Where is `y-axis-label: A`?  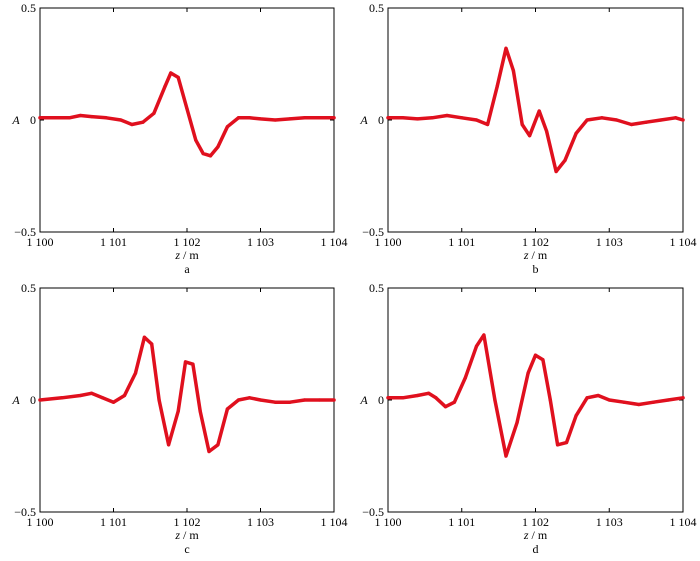 y-axis-label: A is located at coordinates (15, 400).